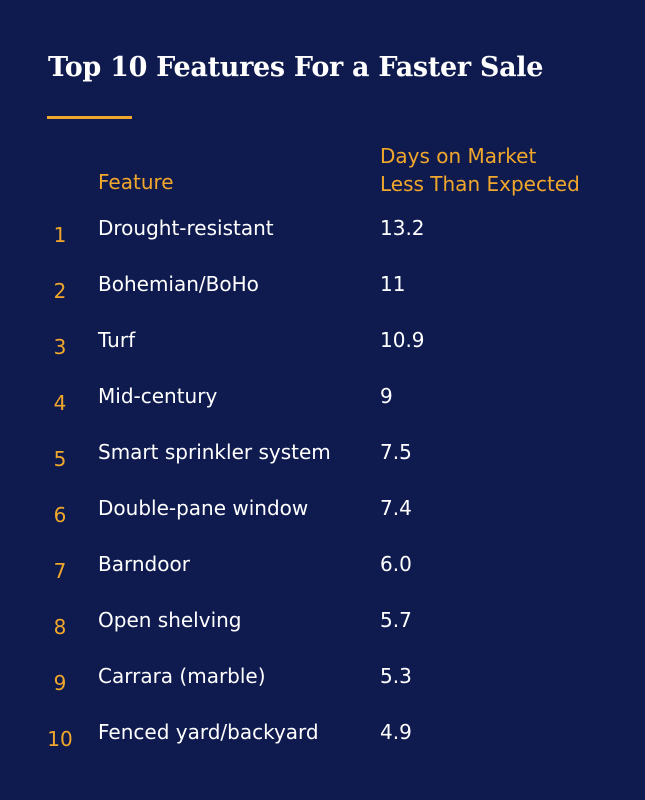 This screenshot has width=645, height=800. Describe the element at coordinates (402, 228) in the screenshot. I see `days-value: 13.2` at that location.